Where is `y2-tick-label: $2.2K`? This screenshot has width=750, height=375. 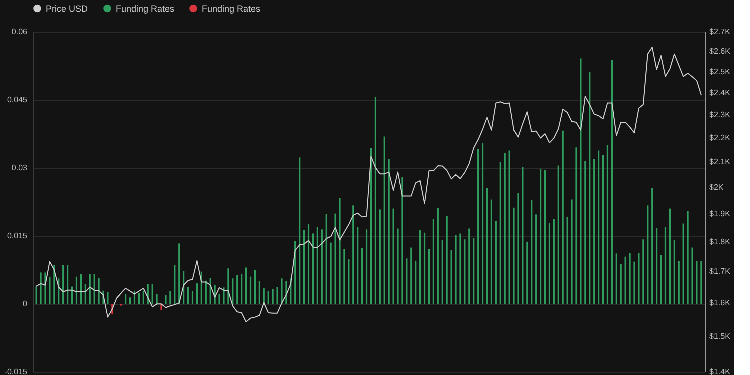
y2-tick-label: $2.2K is located at coordinates (721, 138).